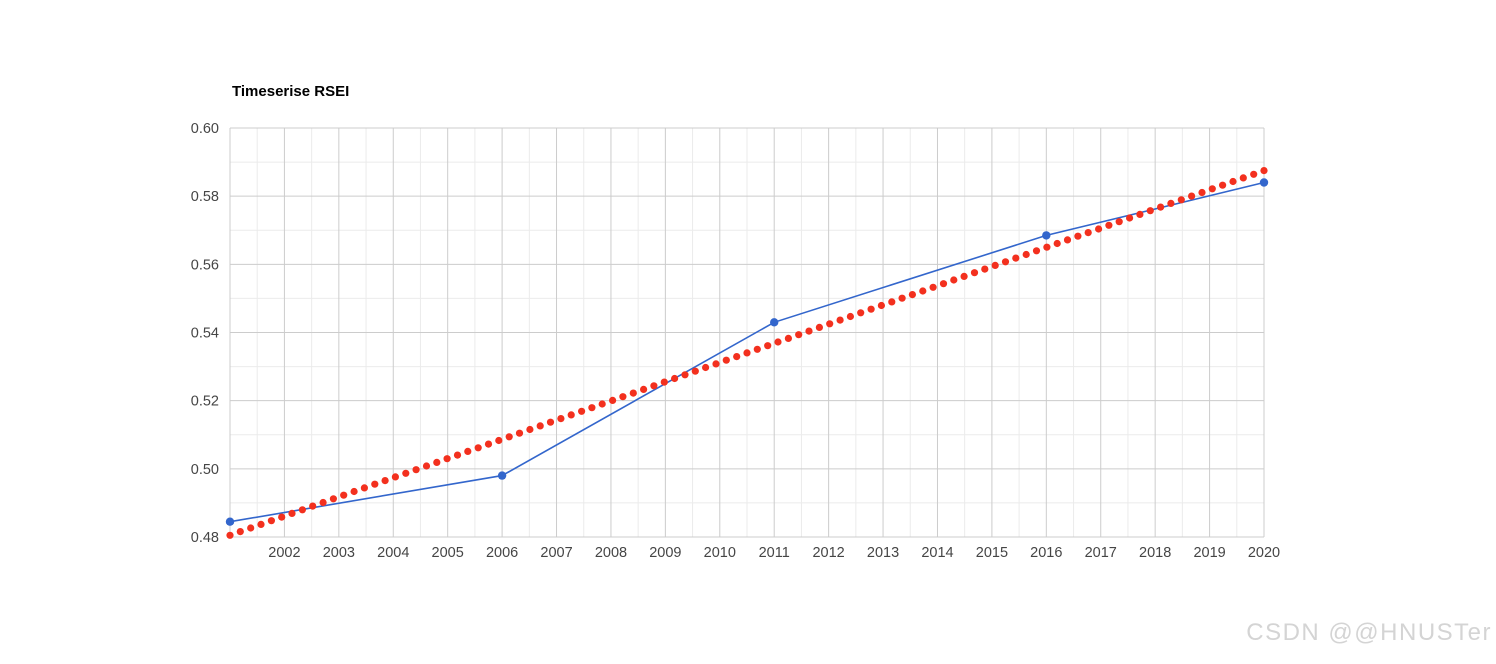  Describe the element at coordinates (1264, 553) in the screenshot. I see `x-tick-label: 2020` at that location.